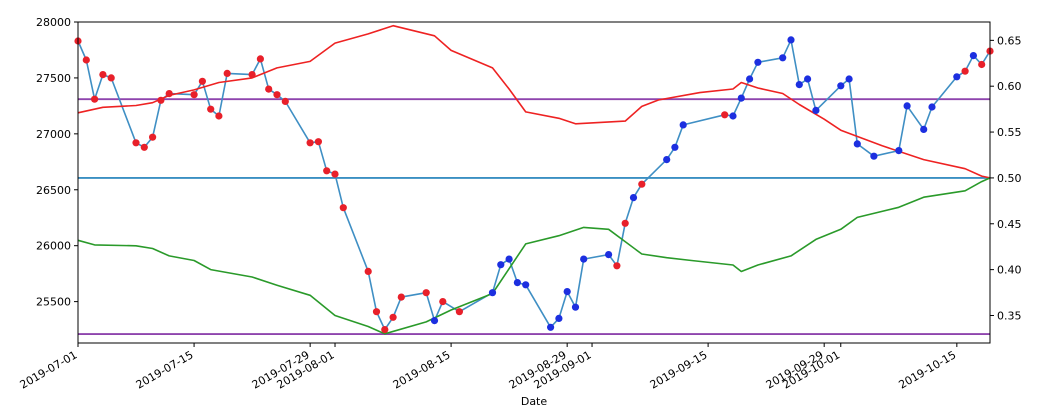 The image size is (1048, 416). I want to click on right-tick-label-1: 0.40, so click(1009, 270).